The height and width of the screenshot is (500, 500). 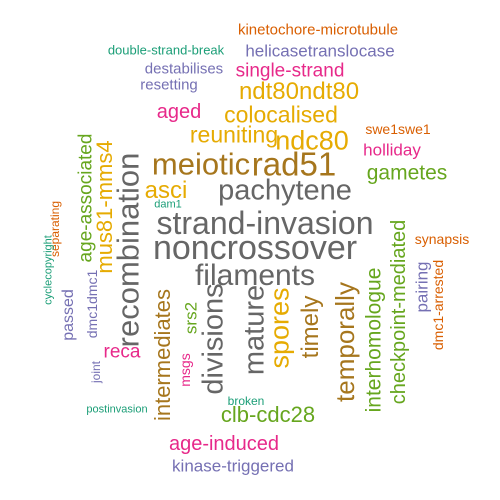 I want to click on word-noncrossover: noncrossover, so click(x=255, y=248).